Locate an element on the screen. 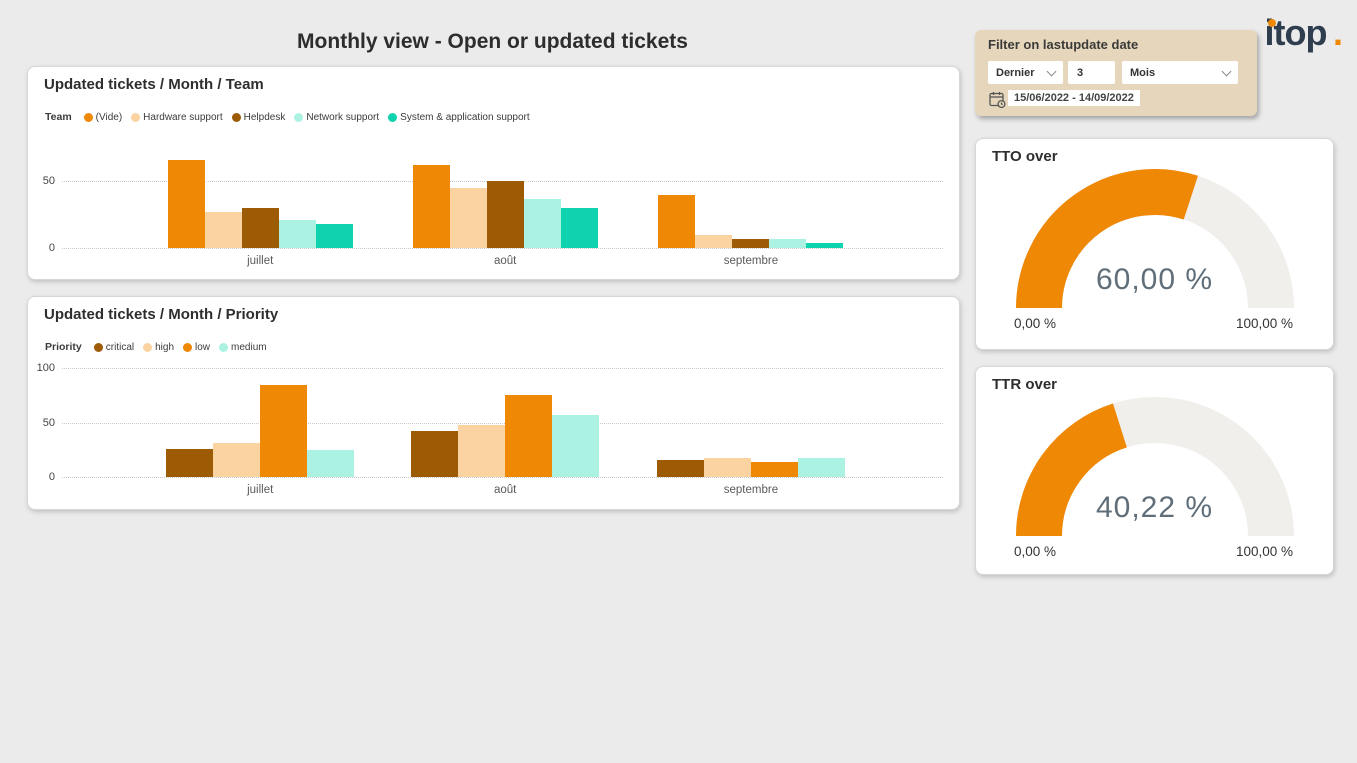 The image size is (1357, 763). x-axis-label: septembre is located at coordinates (751, 261).